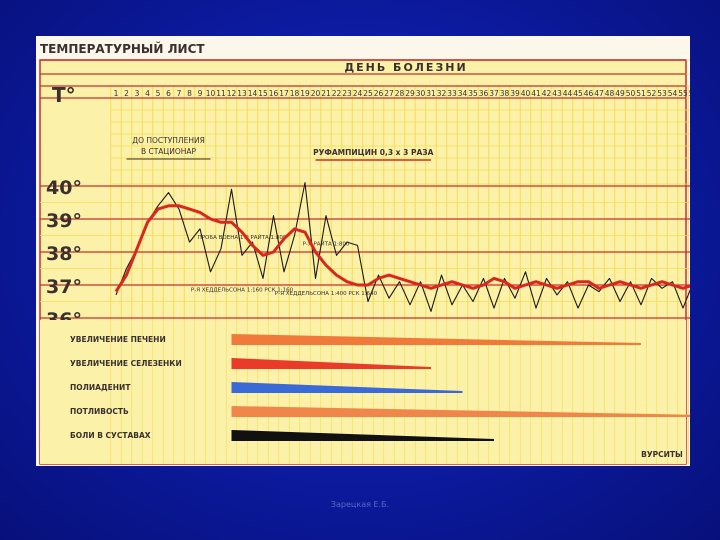 This screenshot has width=720, height=540. I want to click on day-tick-label: 29, so click(410, 93).